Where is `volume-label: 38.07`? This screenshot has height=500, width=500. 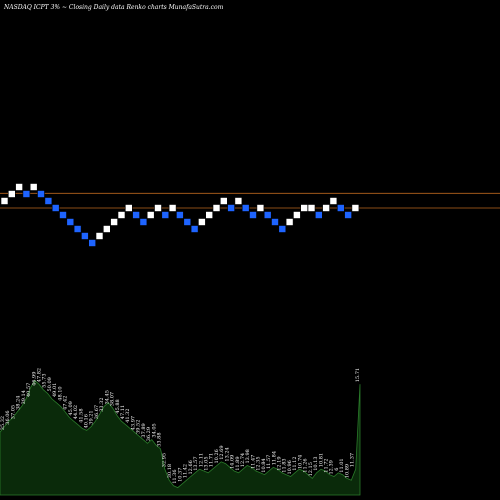
volume-label: 38.07 is located at coordinates (113, 399).